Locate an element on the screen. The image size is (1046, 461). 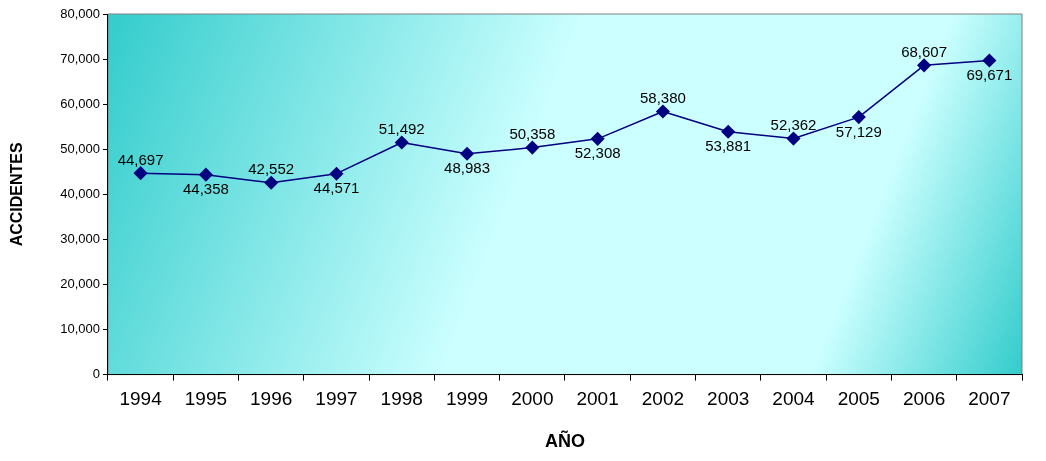
y-tick-label: 10,000 is located at coordinates (80, 329).